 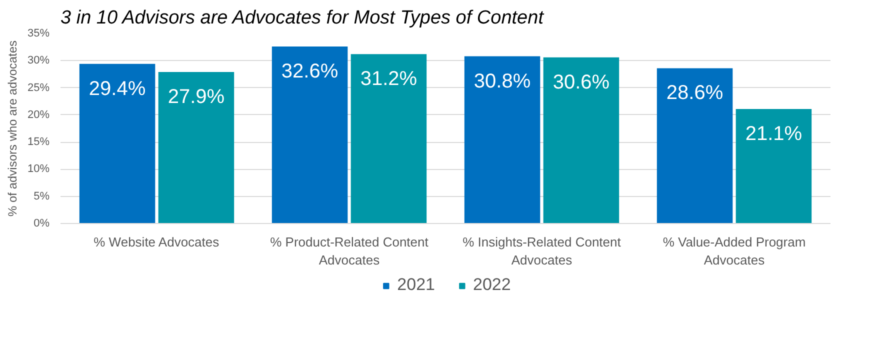 What do you see at coordinates (196, 97) in the screenshot?
I see `data-label: 27.9%` at bounding box center [196, 97].